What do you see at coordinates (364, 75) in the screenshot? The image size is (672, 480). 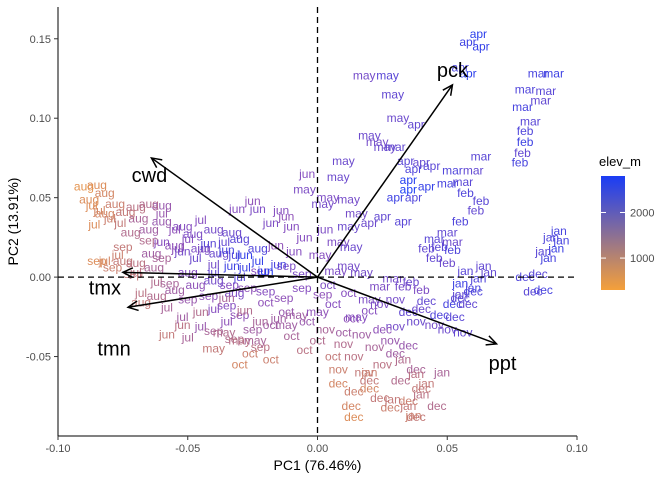 I see `score-point-8: may` at bounding box center [364, 75].